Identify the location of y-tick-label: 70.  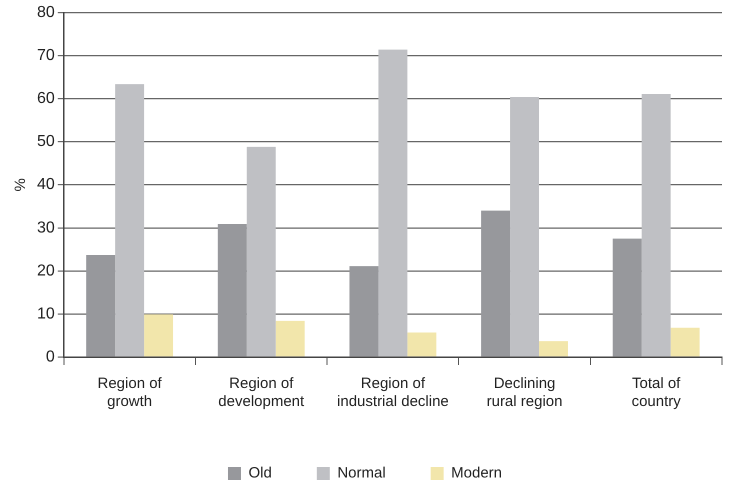
(46, 55).